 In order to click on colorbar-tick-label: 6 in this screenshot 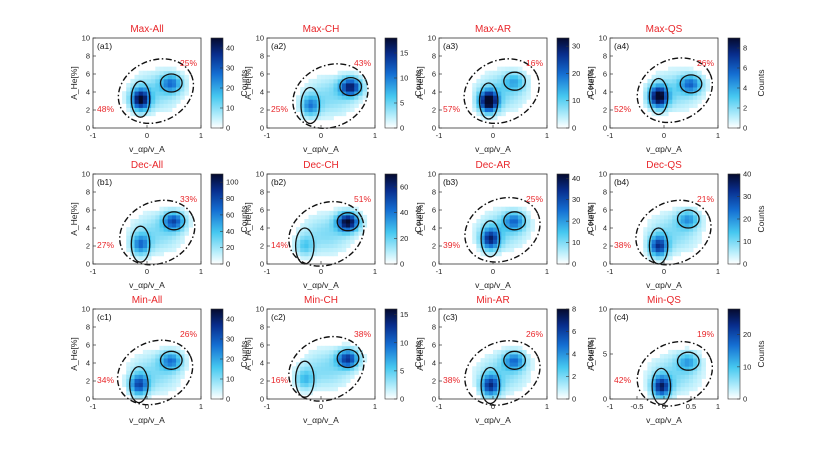, I will do `click(745, 68)`.